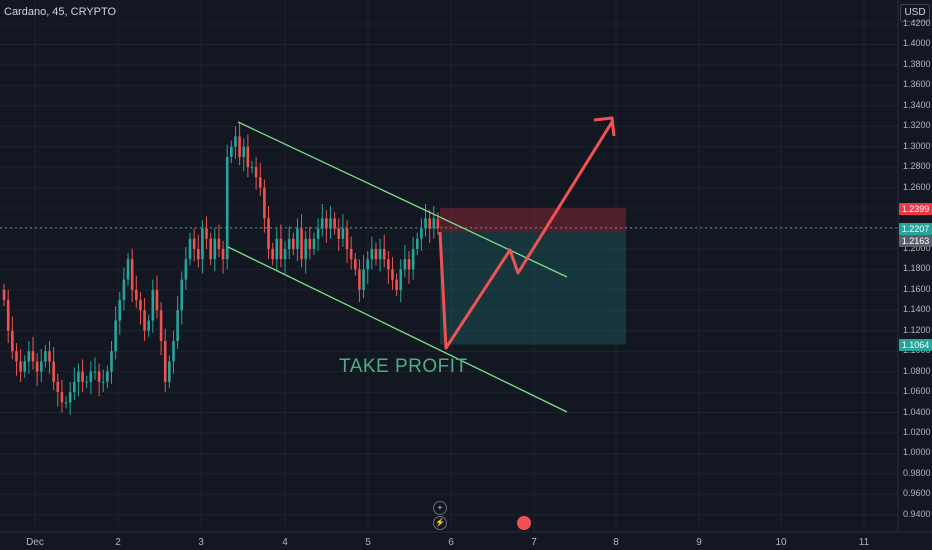 Image resolution: width=932 pixels, height=550 pixels. What do you see at coordinates (440, 508) in the screenshot?
I see `plus-icon: +` at bounding box center [440, 508].